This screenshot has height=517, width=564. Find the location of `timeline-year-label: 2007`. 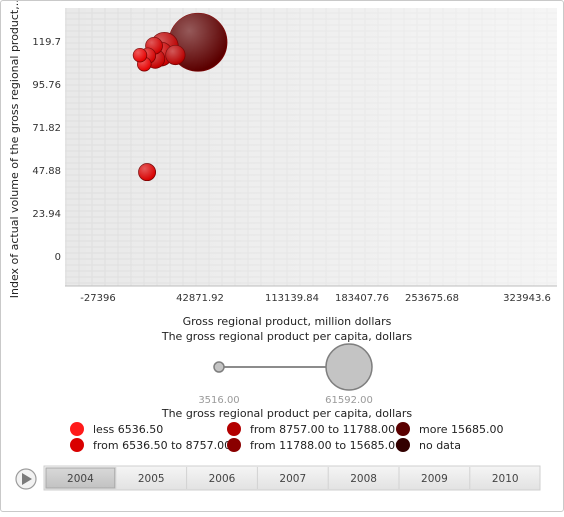

timeline-year-label: 2007 is located at coordinates (292, 479).